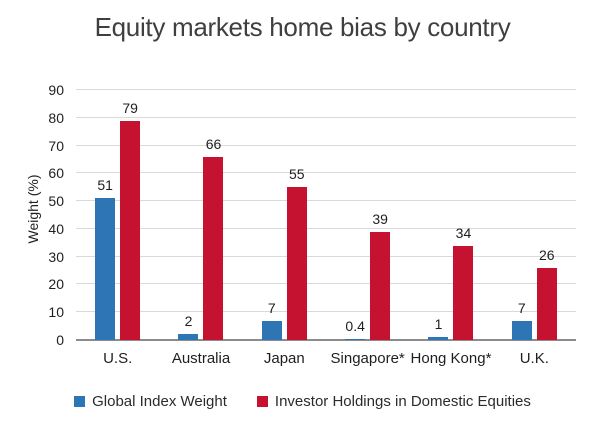 This screenshot has width=605, height=423. I want to click on bar-value-label: 79, so click(130, 107).